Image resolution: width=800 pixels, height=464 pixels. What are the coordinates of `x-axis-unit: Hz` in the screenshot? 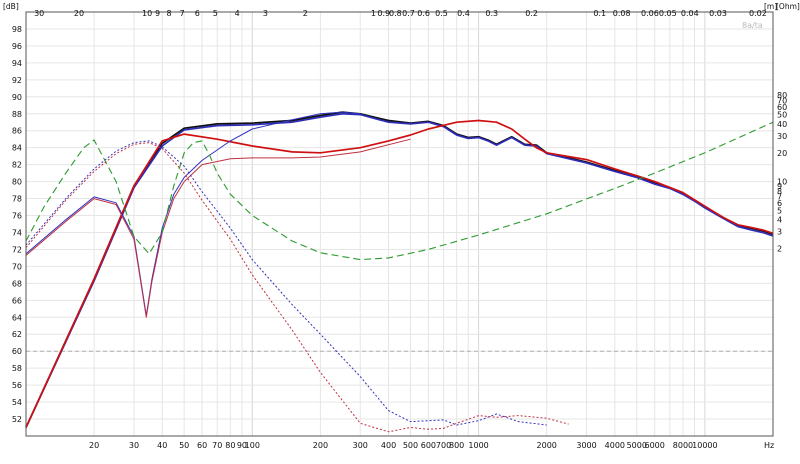 It's located at (769, 445).